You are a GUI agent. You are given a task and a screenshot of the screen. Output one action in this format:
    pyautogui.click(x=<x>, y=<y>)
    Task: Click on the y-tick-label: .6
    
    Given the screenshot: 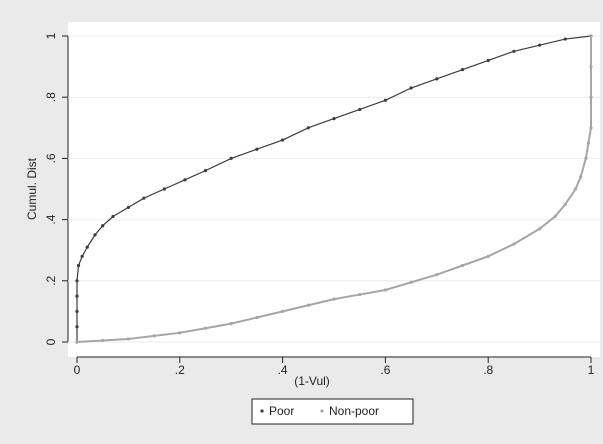 What is the action you would take?
    pyautogui.click(x=51, y=158)
    